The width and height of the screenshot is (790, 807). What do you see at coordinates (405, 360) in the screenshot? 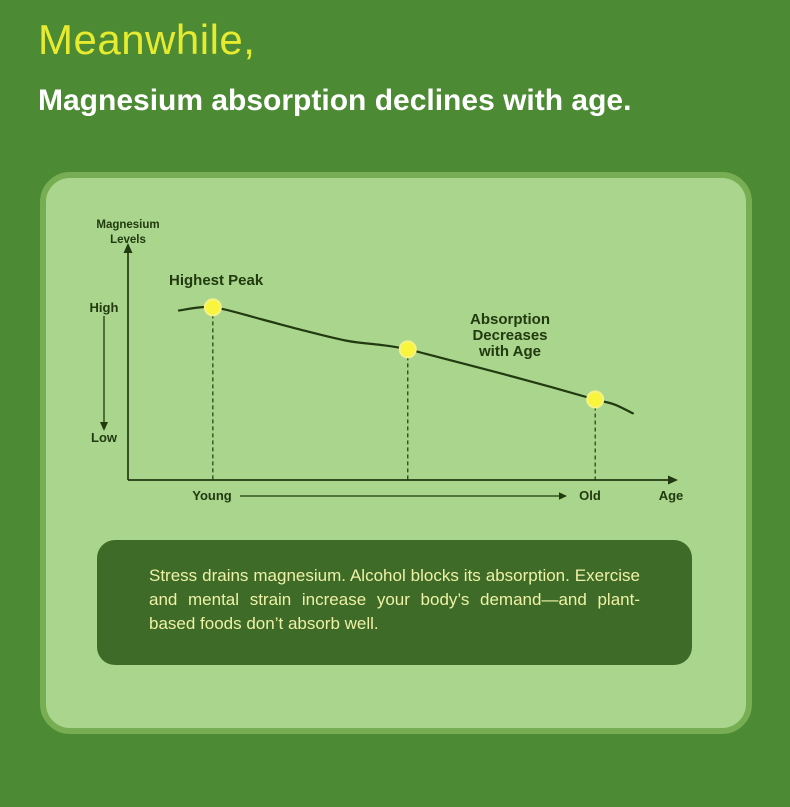
I see `absorption-curve` at bounding box center [405, 360].